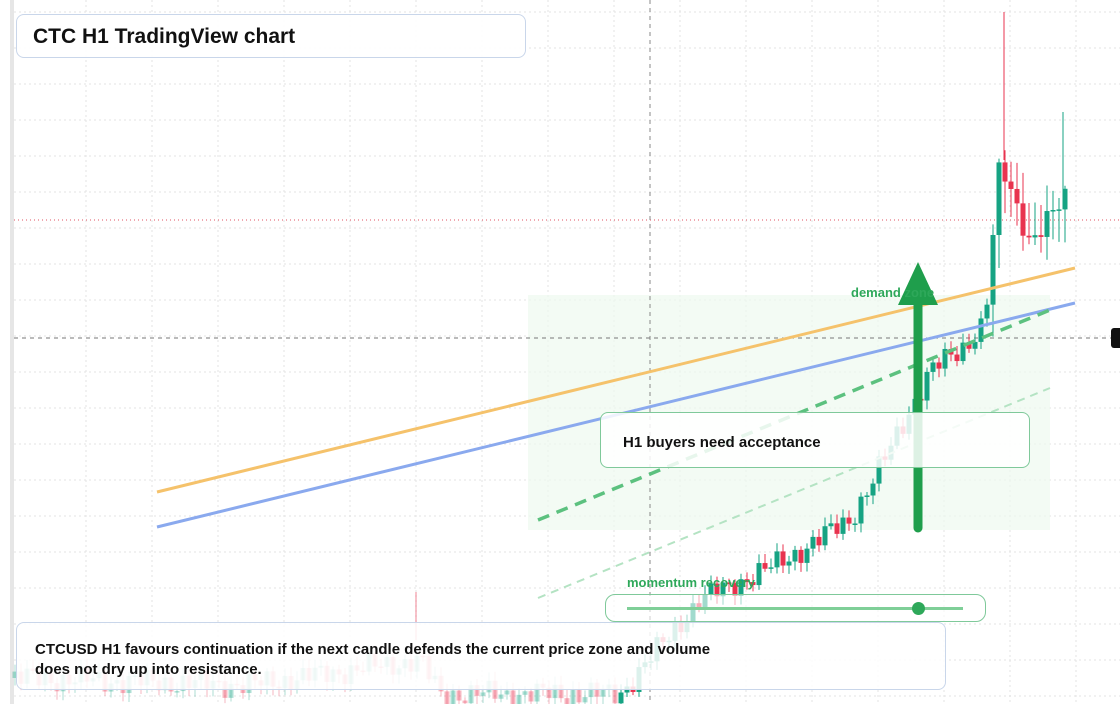 This screenshot has height=704, width=1120. What do you see at coordinates (918, 608) in the screenshot?
I see `slider-knob` at bounding box center [918, 608].